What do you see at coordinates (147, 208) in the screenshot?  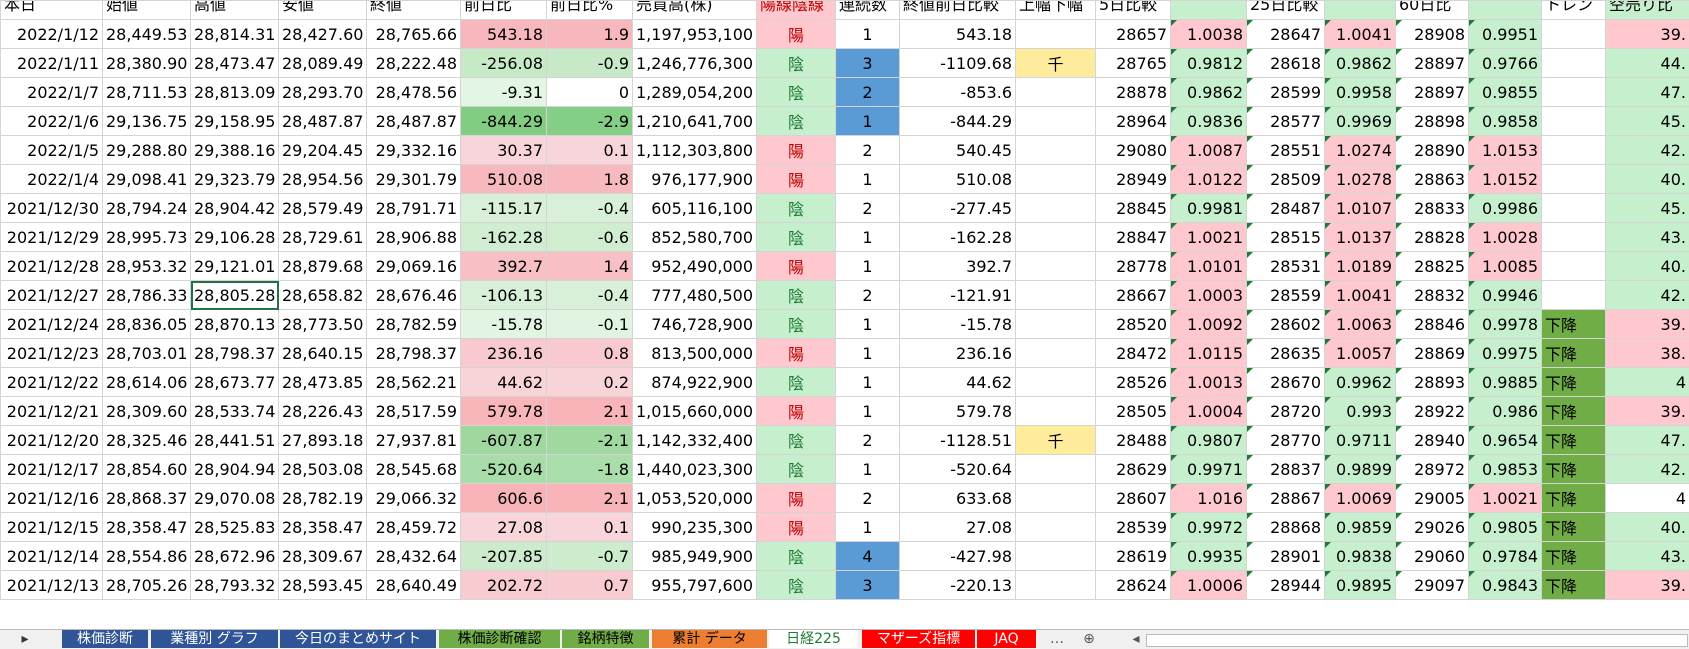 I see `cell: 28,794.24` at bounding box center [147, 208].